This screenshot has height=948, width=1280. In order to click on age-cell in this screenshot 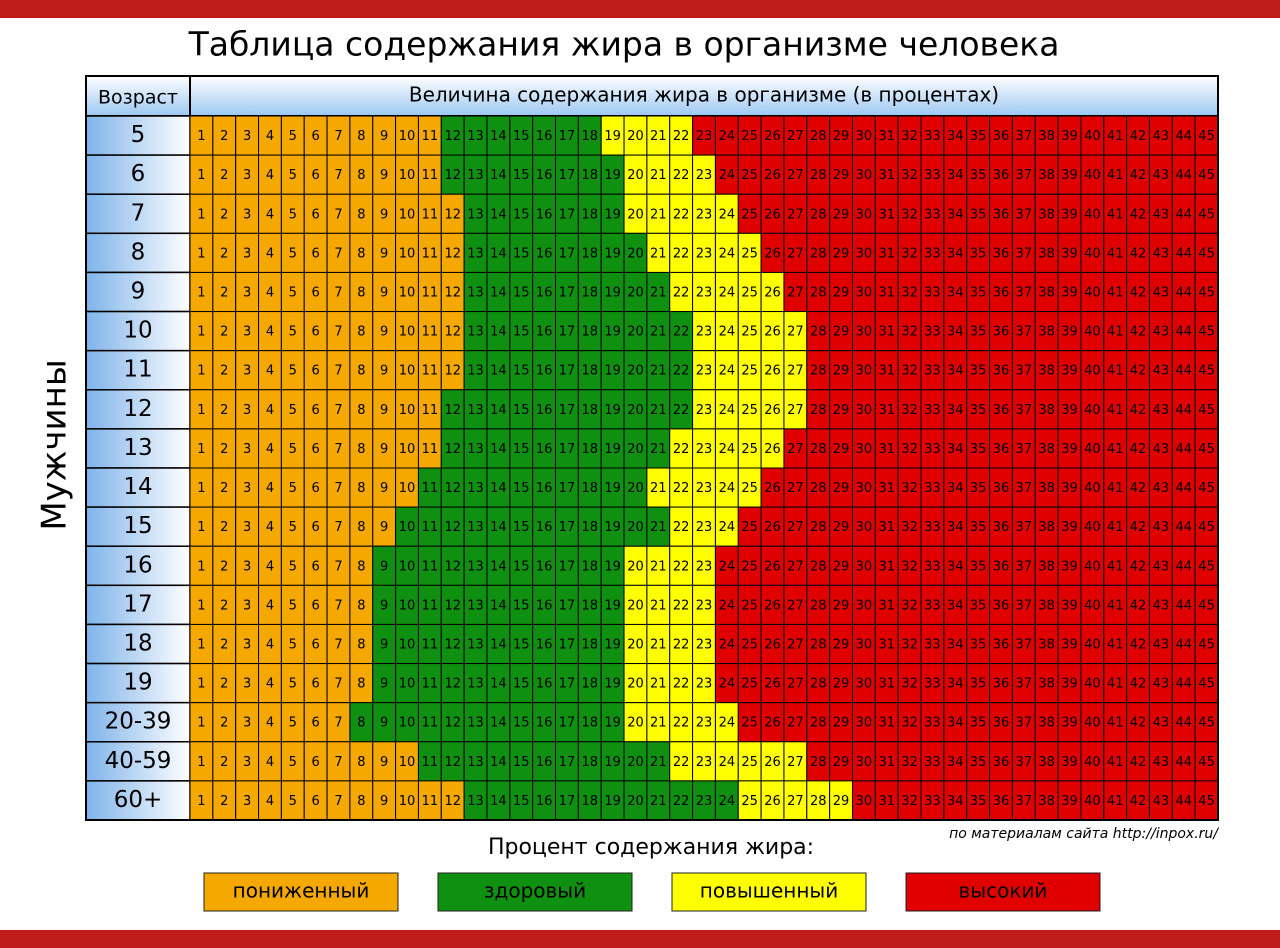, I will do `click(138, 644)`.